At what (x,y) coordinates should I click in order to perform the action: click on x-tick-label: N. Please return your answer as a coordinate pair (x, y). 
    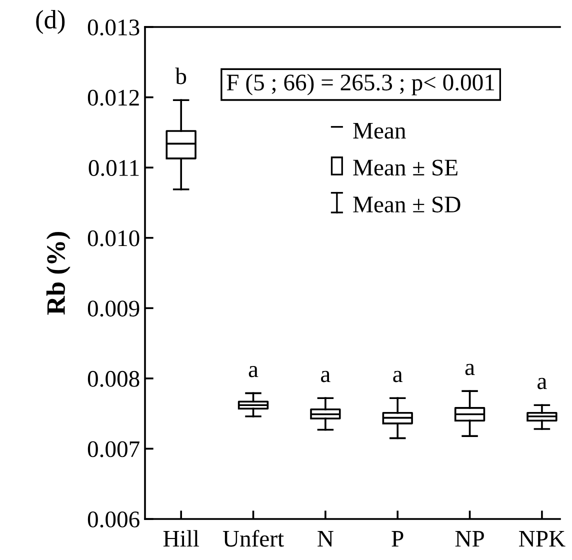
    Looking at the image, I should click on (326, 538).